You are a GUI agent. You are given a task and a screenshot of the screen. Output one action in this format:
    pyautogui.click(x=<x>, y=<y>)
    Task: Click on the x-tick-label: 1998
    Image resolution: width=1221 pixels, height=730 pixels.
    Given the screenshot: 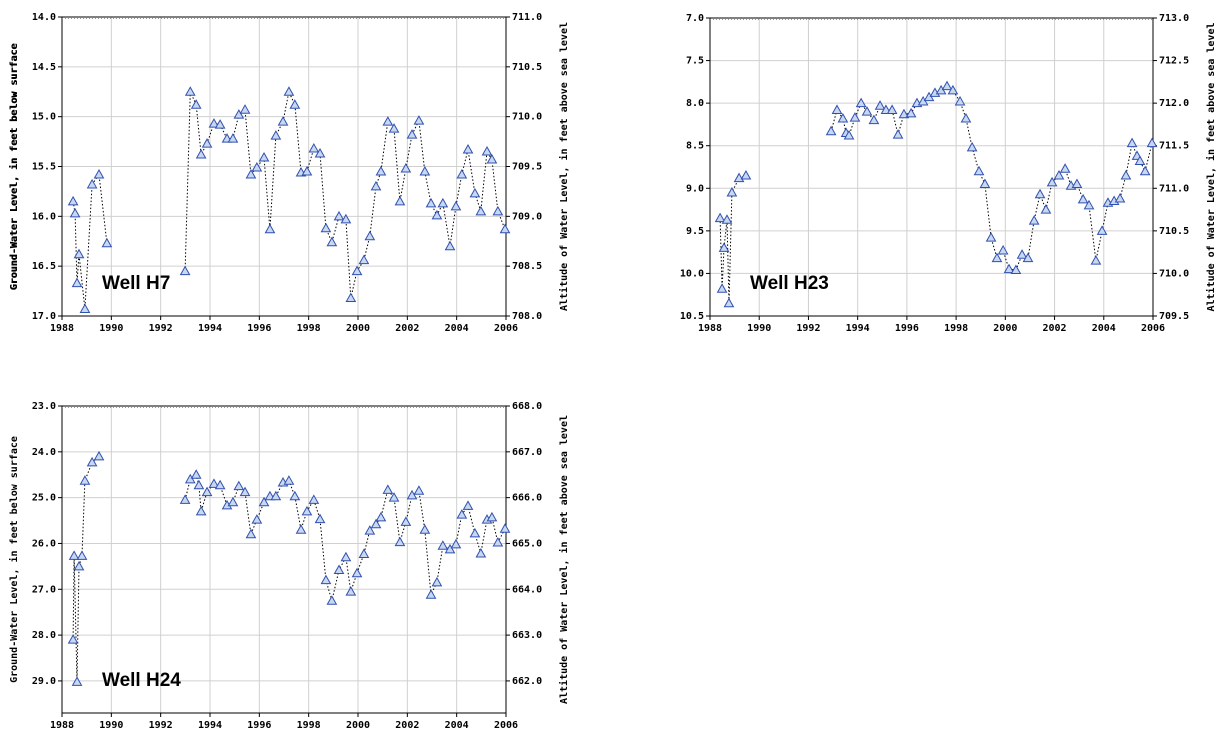 What is the action you would take?
    pyautogui.click(x=309, y=328)
    